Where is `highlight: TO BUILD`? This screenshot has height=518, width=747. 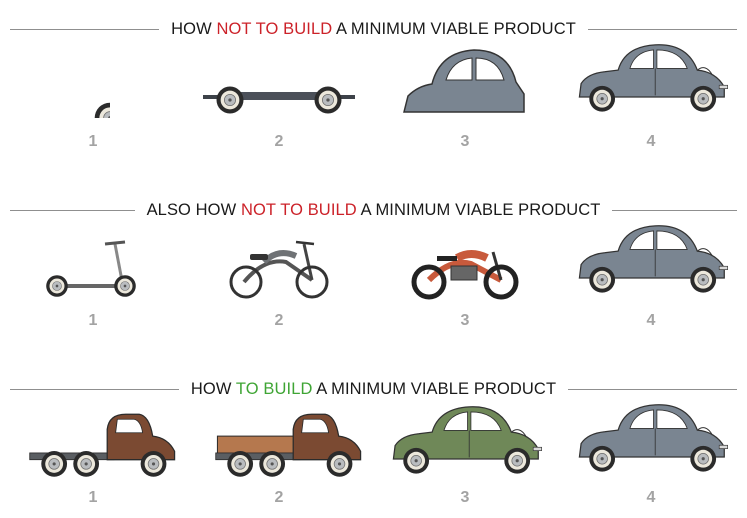
highlight: TO BUILD is located at coordinates (274, 388).